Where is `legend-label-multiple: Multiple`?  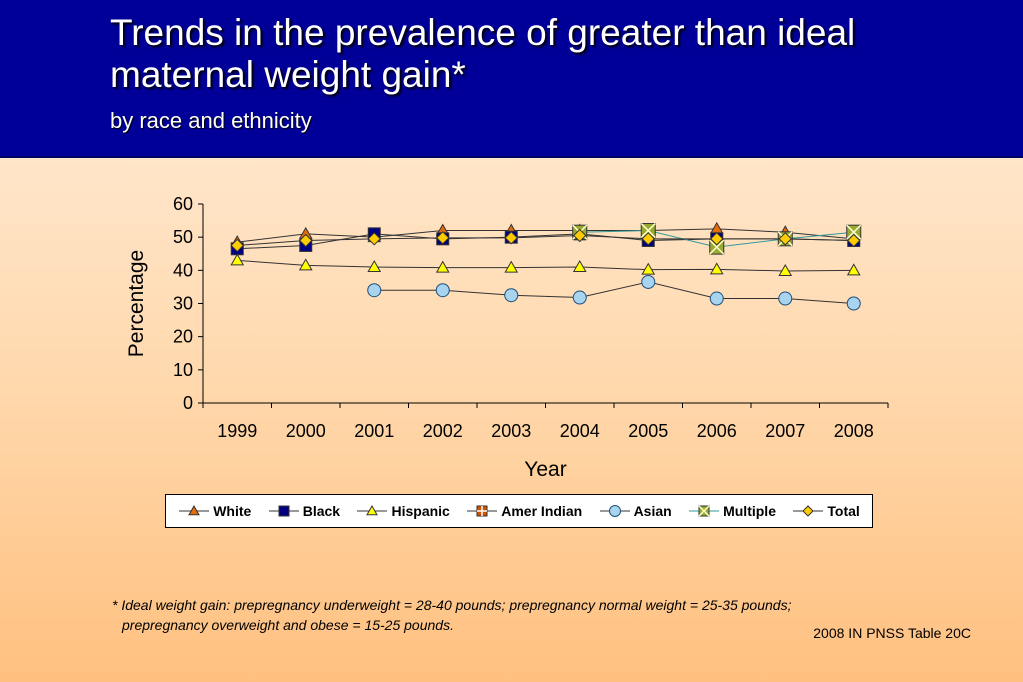
legend-label-multiple: Multiple is located at coordinates (749, 511).